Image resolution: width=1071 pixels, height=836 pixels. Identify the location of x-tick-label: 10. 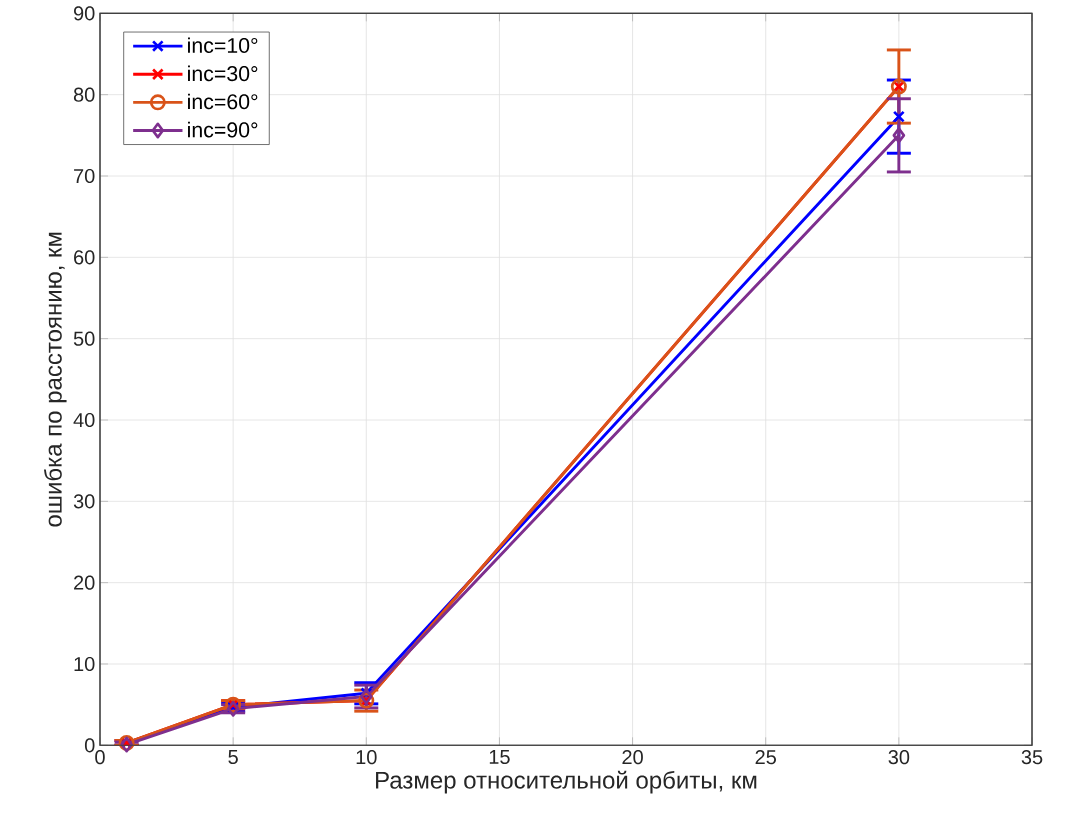
(366, 757).